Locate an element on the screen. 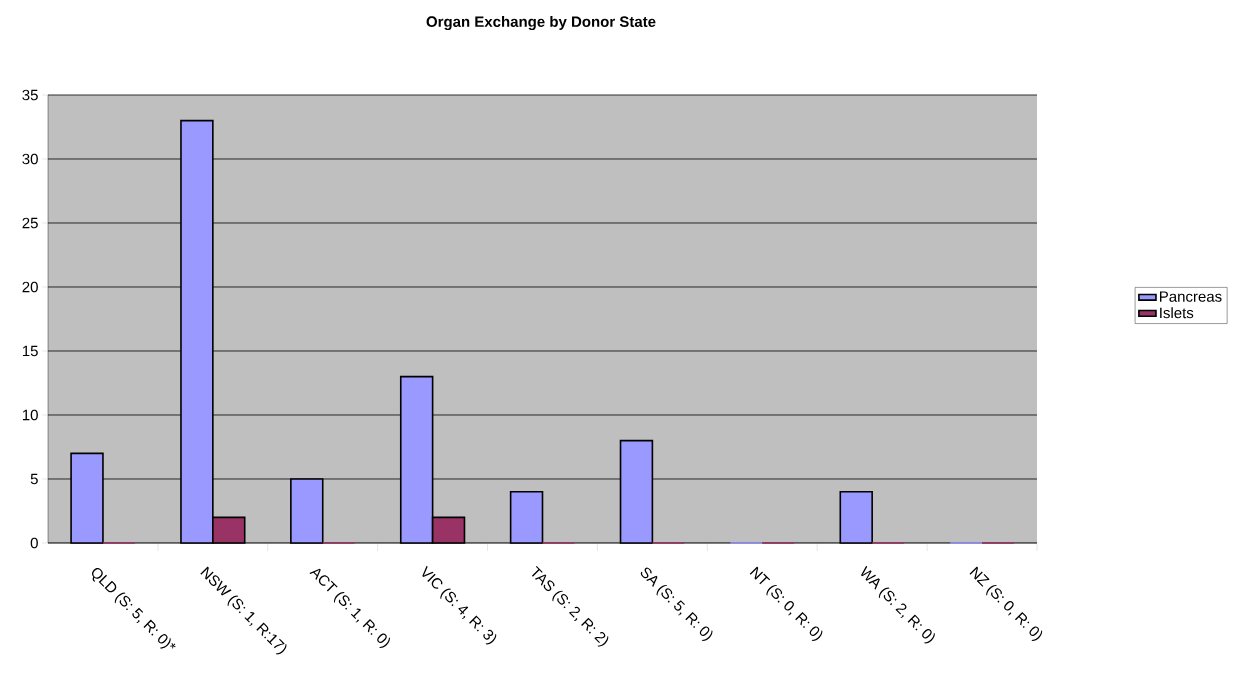  x-tick-label: NZ (S: 0, R: 0) is located at coordinates (1006, 603).